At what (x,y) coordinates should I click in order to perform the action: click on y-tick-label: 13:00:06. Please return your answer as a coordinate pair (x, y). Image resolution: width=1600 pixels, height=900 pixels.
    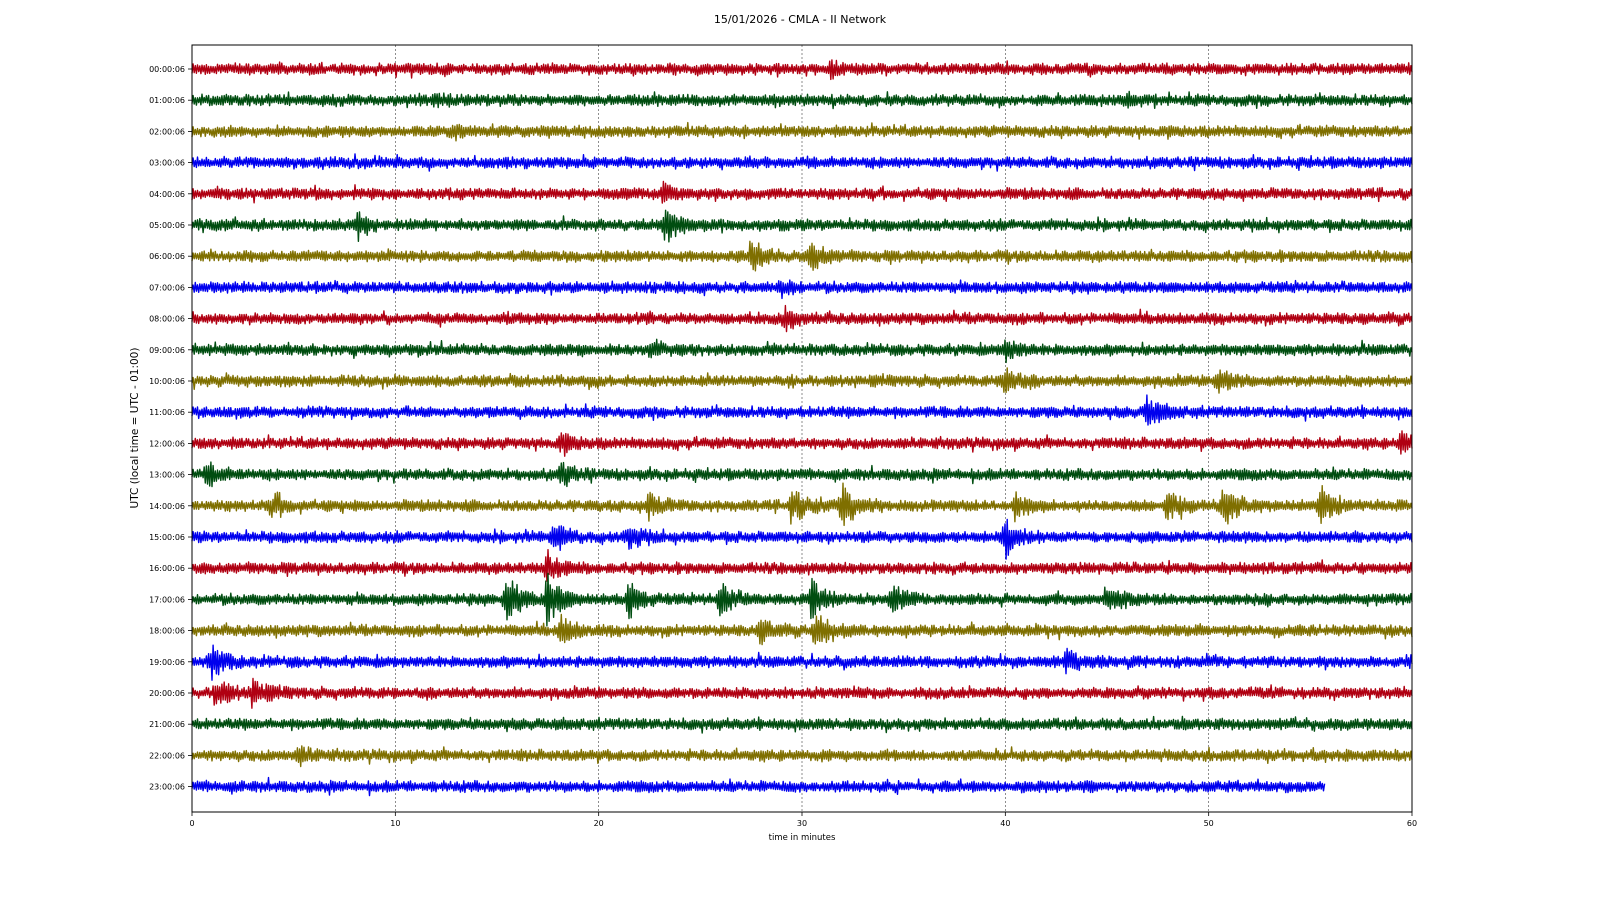
    Looking at the image, I should click on (167, 475).